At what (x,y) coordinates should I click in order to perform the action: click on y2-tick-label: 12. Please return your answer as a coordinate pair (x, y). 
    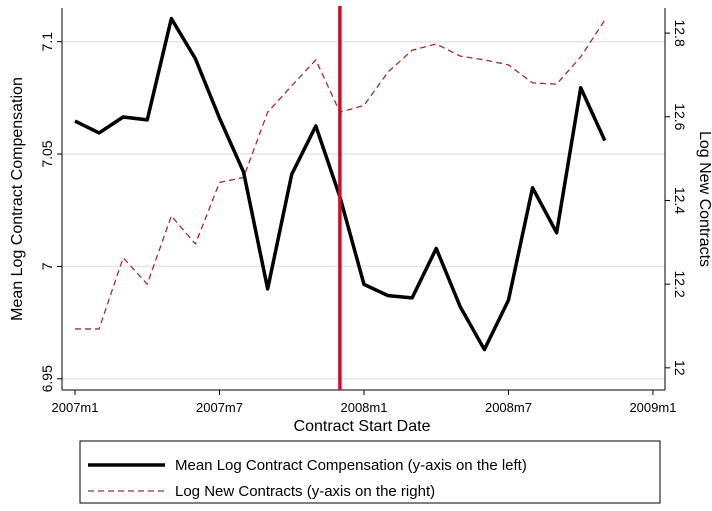
    Looking at the image, I should click on (680, 368).